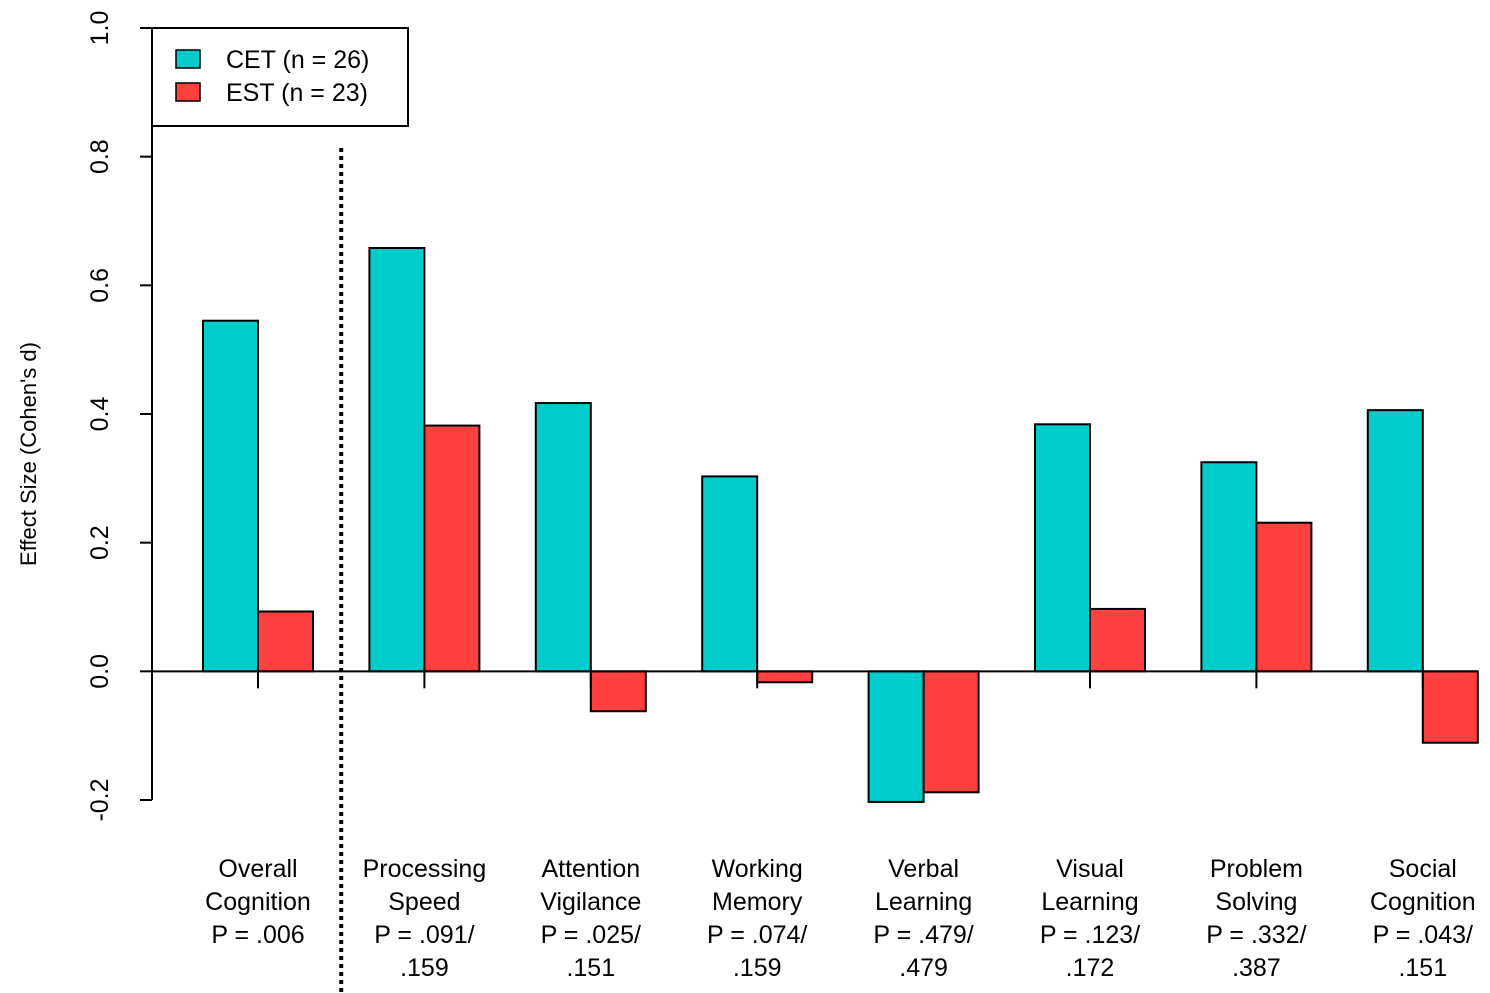  I want to click on category-label-line: .479, so click(923, 968).